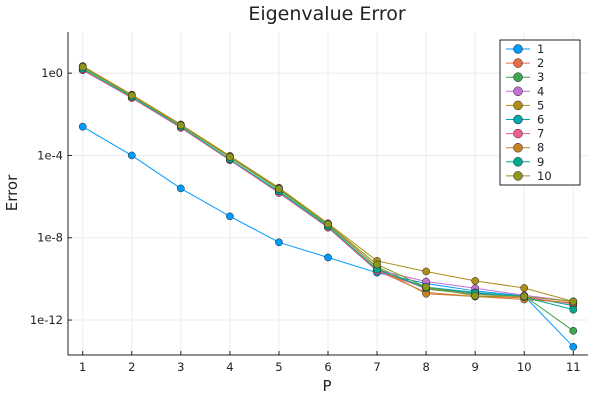  Describe the element at coordinates (229, 367) in the screenshot. I see `x-tick-label: 4` at that location.